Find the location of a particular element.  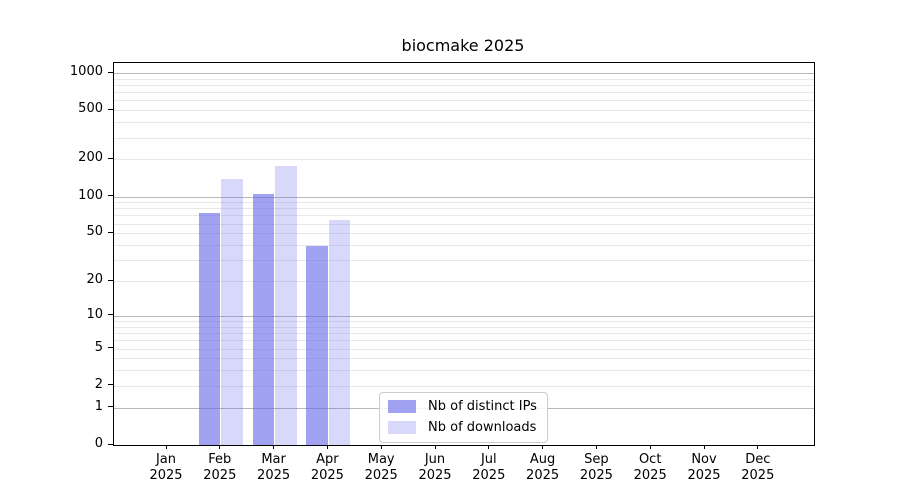

x-tick-label: Jan 2025 is located at coordinates (166, 467).